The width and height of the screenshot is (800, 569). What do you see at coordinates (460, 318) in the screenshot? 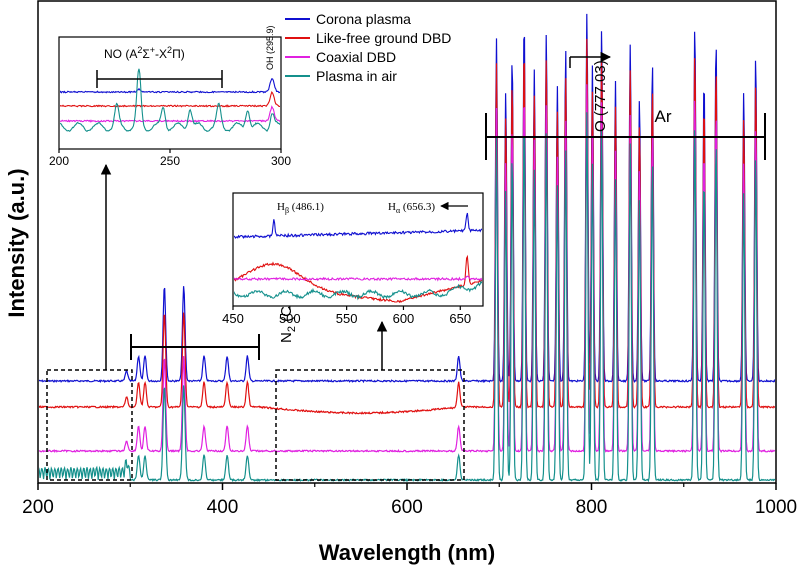
I see `visible-inset-tick-label-4: 650` at bounding box center [460, 318].